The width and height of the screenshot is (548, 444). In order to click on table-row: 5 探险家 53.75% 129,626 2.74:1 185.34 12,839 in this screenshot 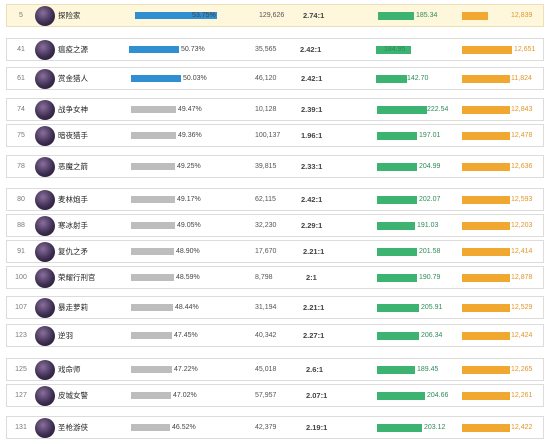, I will do `click(275, 15)`.